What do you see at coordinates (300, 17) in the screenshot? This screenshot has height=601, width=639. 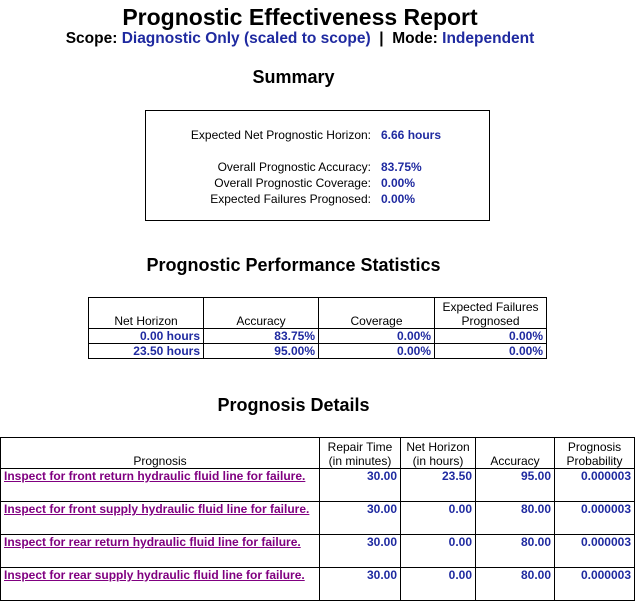 I see `report-title: Prognostic Effectiveness Report` at bounding box center [300, 17].